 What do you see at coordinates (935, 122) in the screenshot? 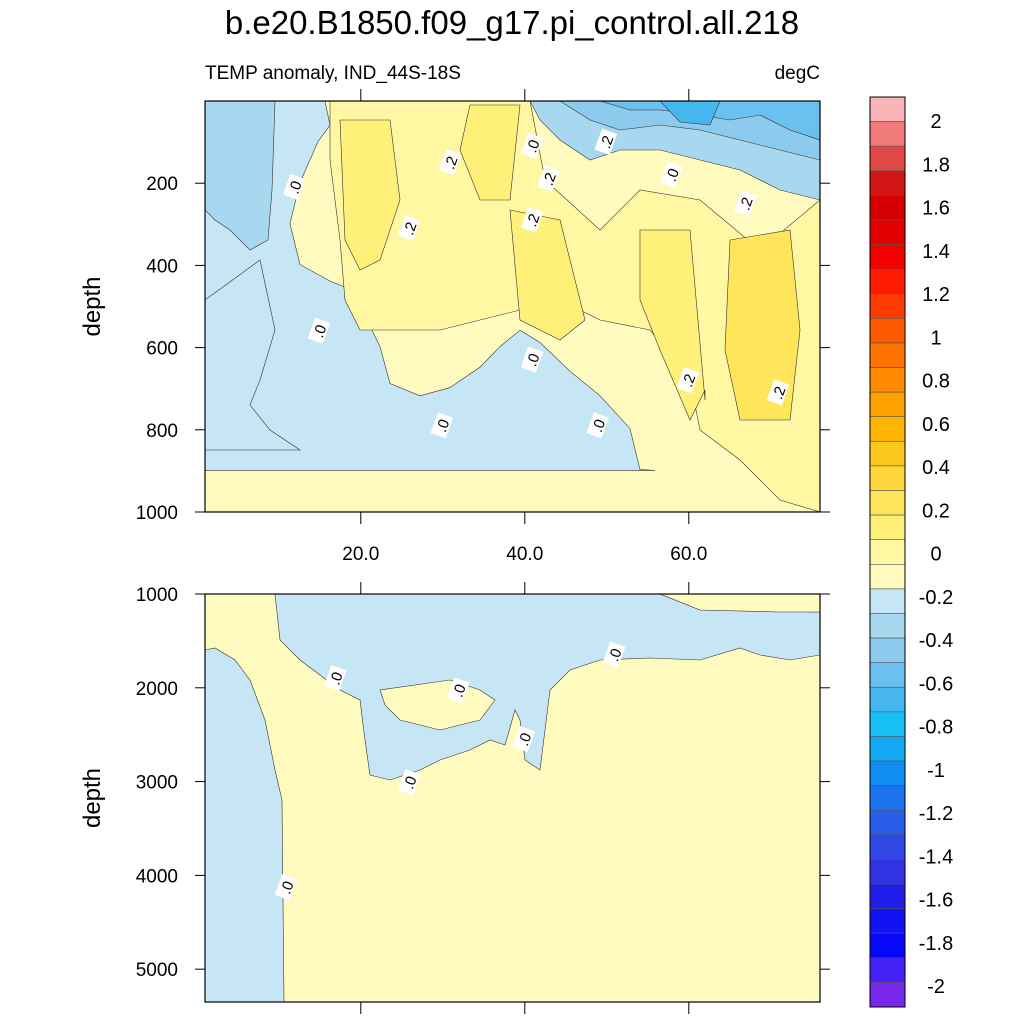
I see `colorbar-label: 2` at bounding box center [935, 122].